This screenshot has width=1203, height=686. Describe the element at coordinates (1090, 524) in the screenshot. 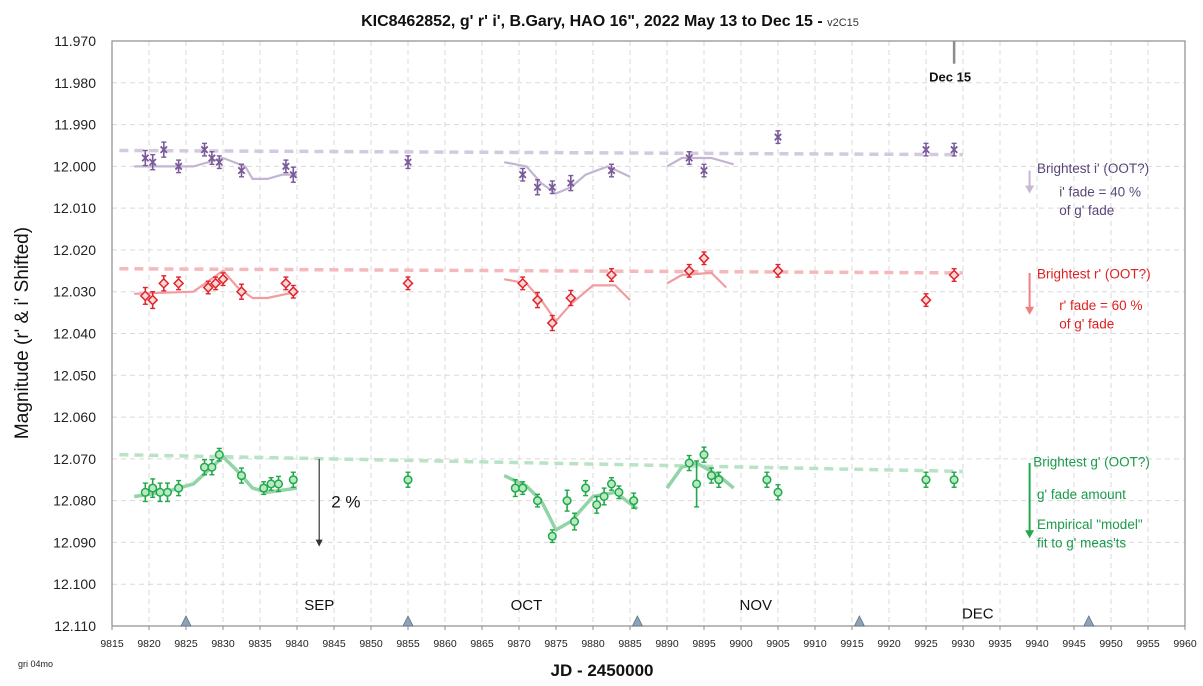

I see `annotation-text: Empirical "model"` at that location.